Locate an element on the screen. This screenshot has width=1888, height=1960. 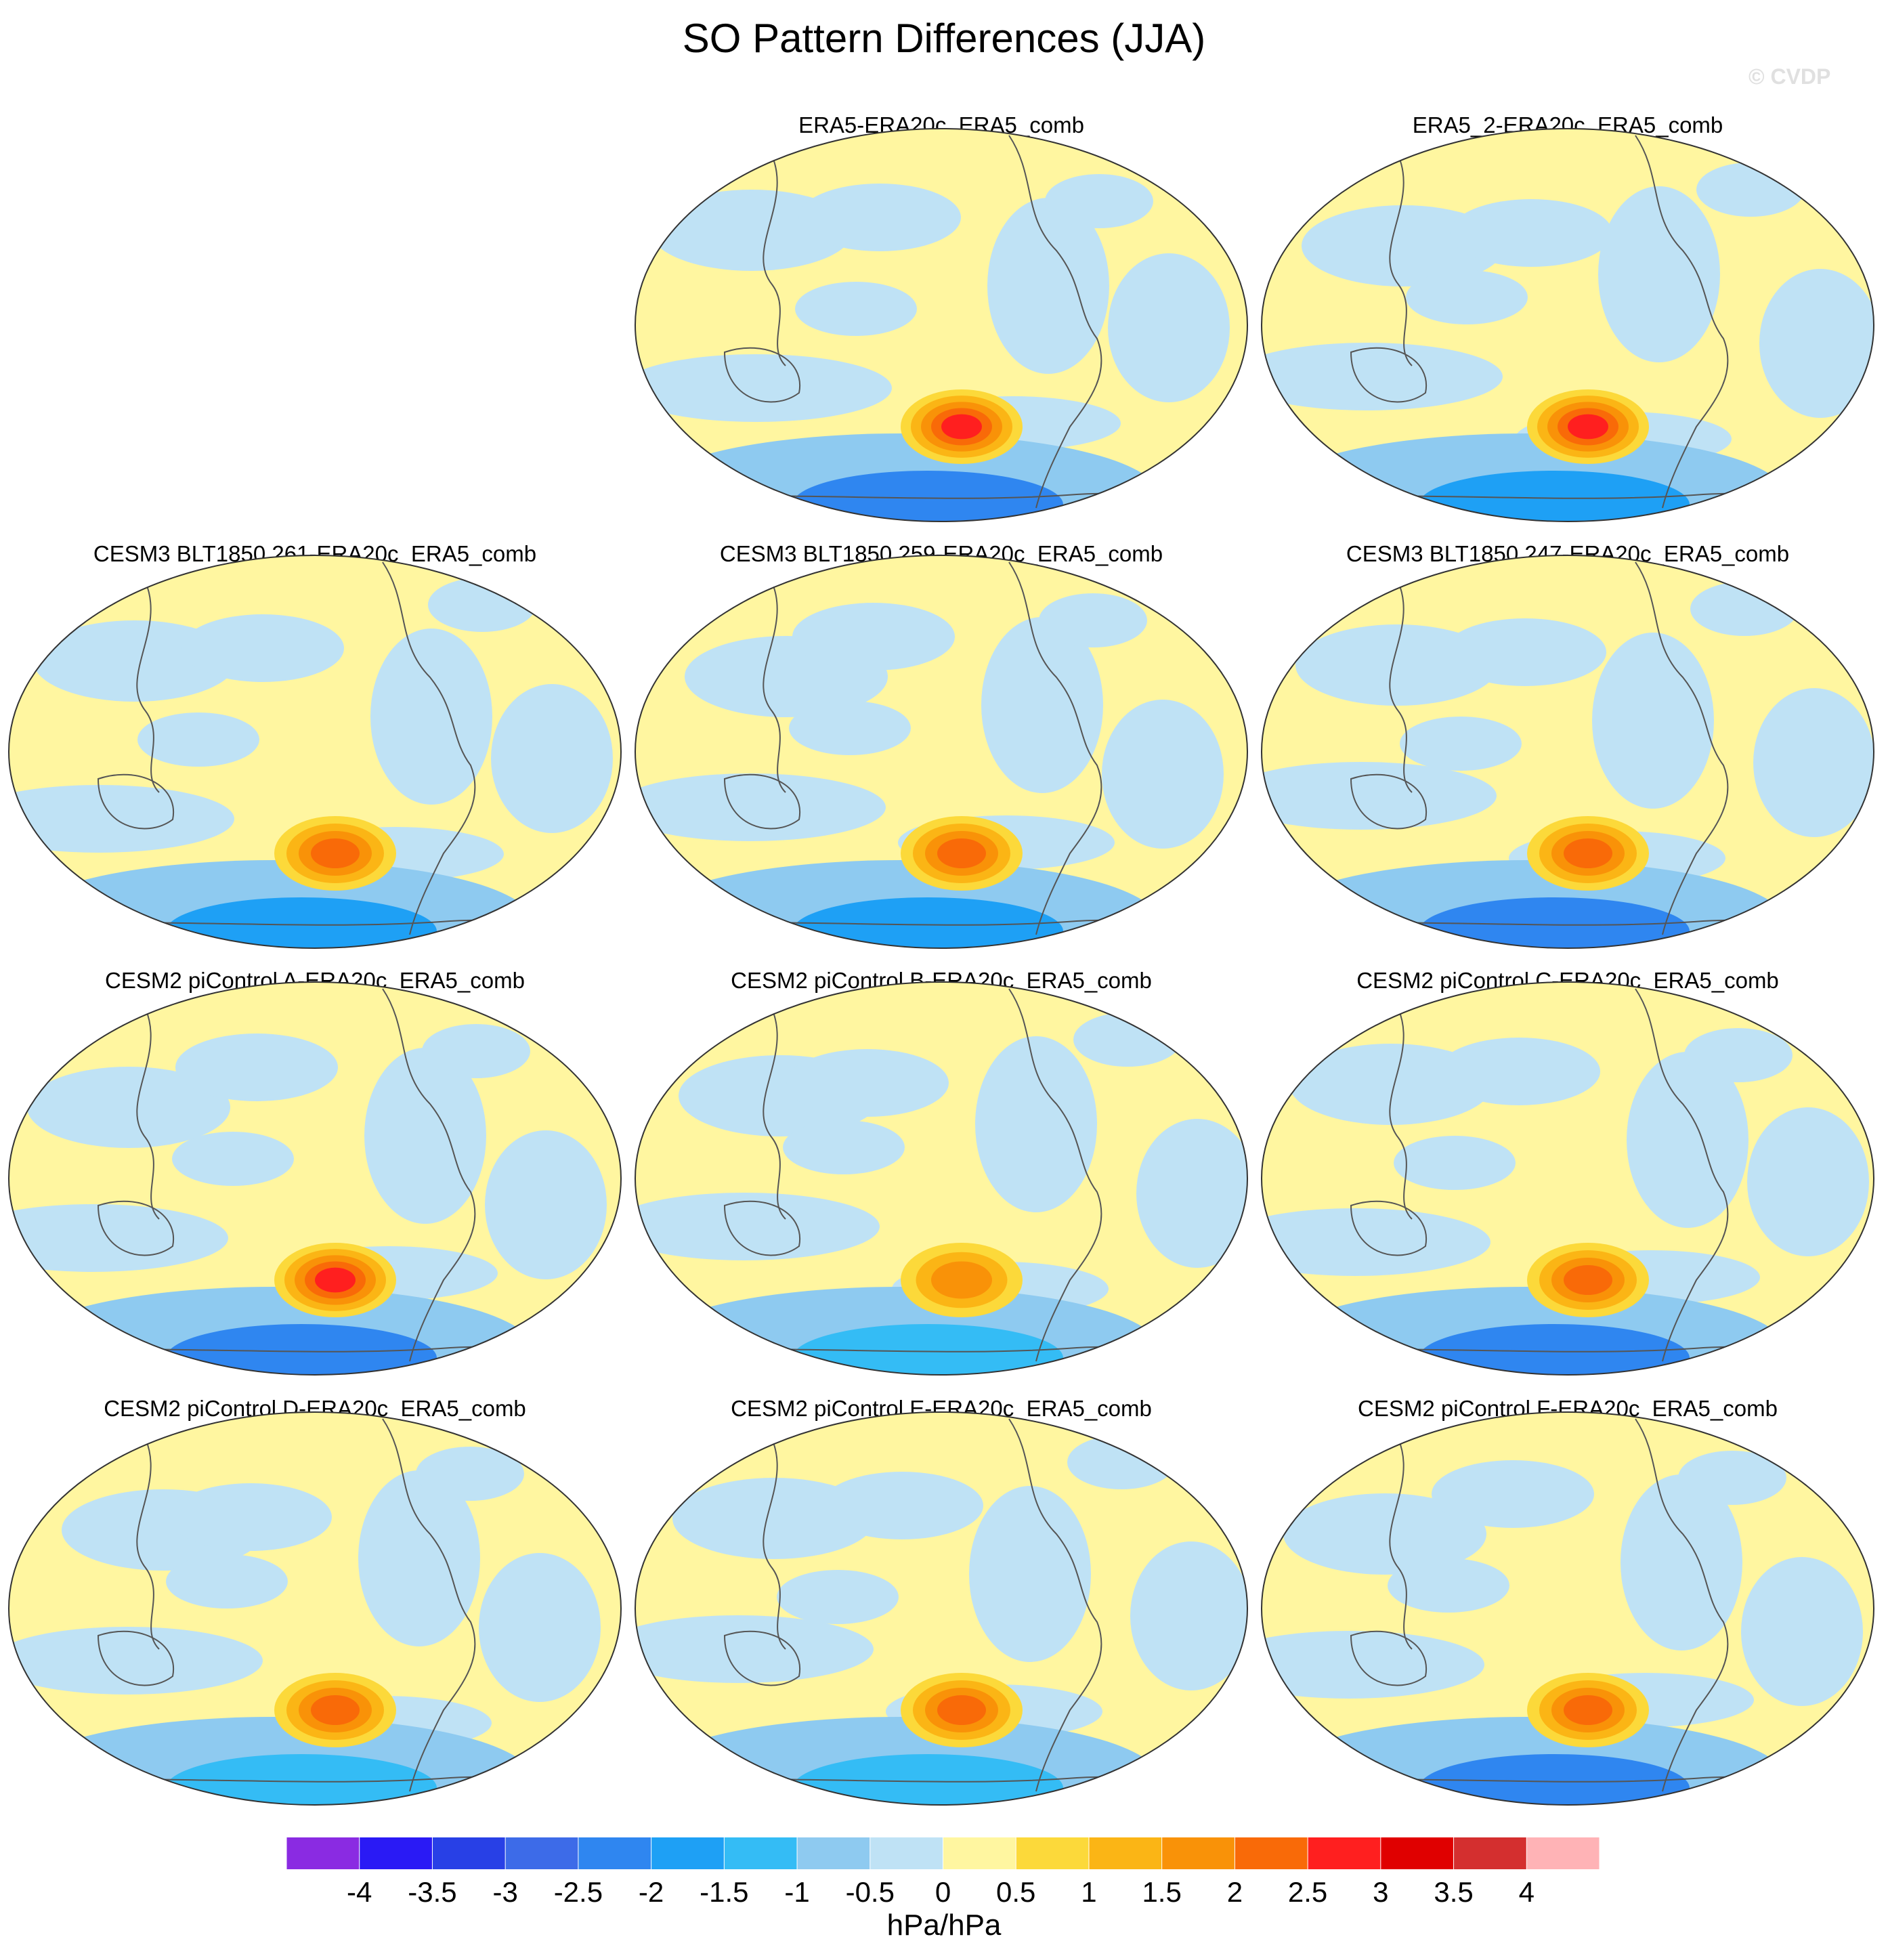
colorbar-tick-label: -4 is located at coordinates (359, 1892).